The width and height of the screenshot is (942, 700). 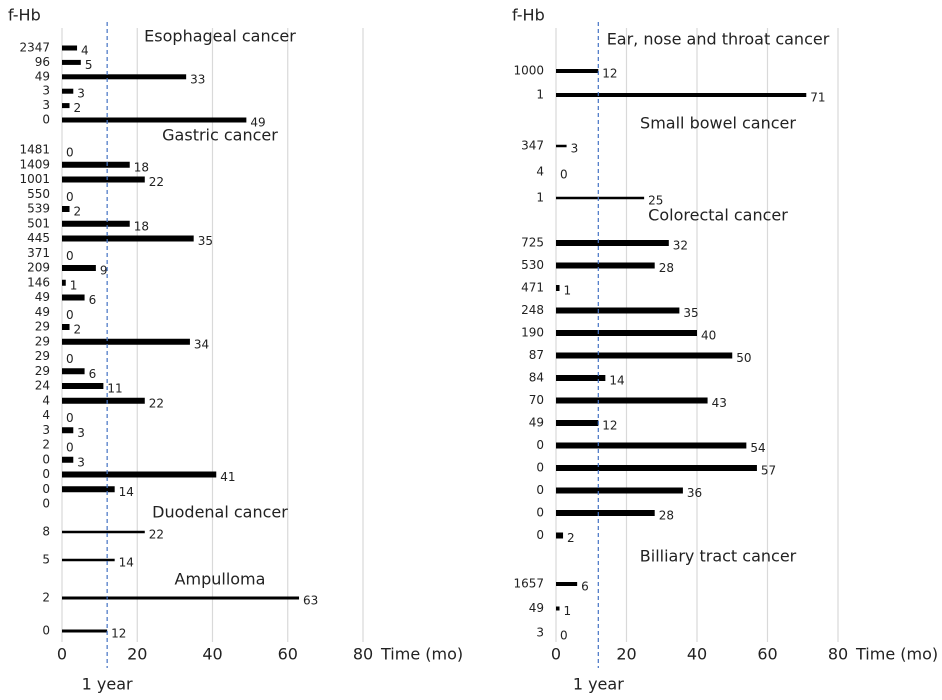 I want to click on y-tick-label: 84, so click(x=536, y=378).